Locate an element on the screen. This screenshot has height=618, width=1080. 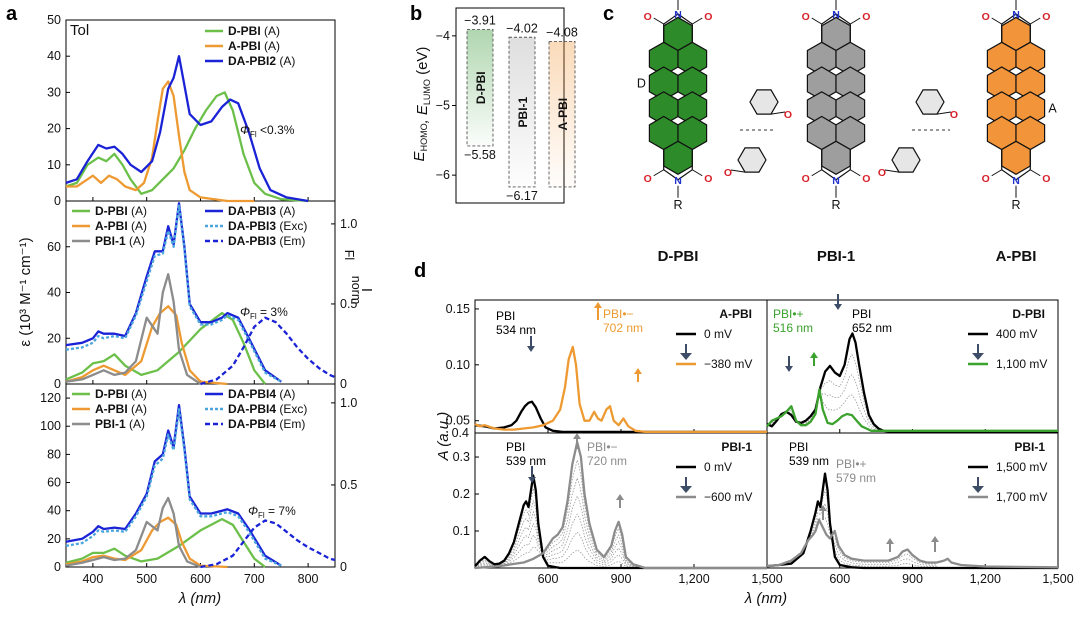
lumo-label-a-pbi: −4.08 is located at coordinates (562, 32).